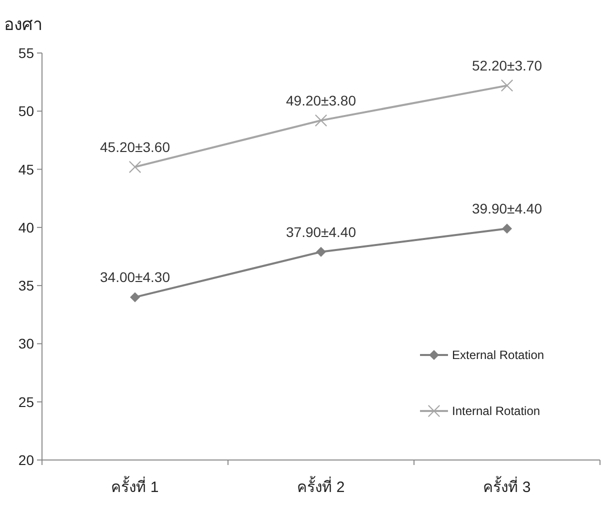  Describe the element at coordinates (321, 486) in the screenshot. I see `x-tick-label: ครั้งที่ 2` at that location.